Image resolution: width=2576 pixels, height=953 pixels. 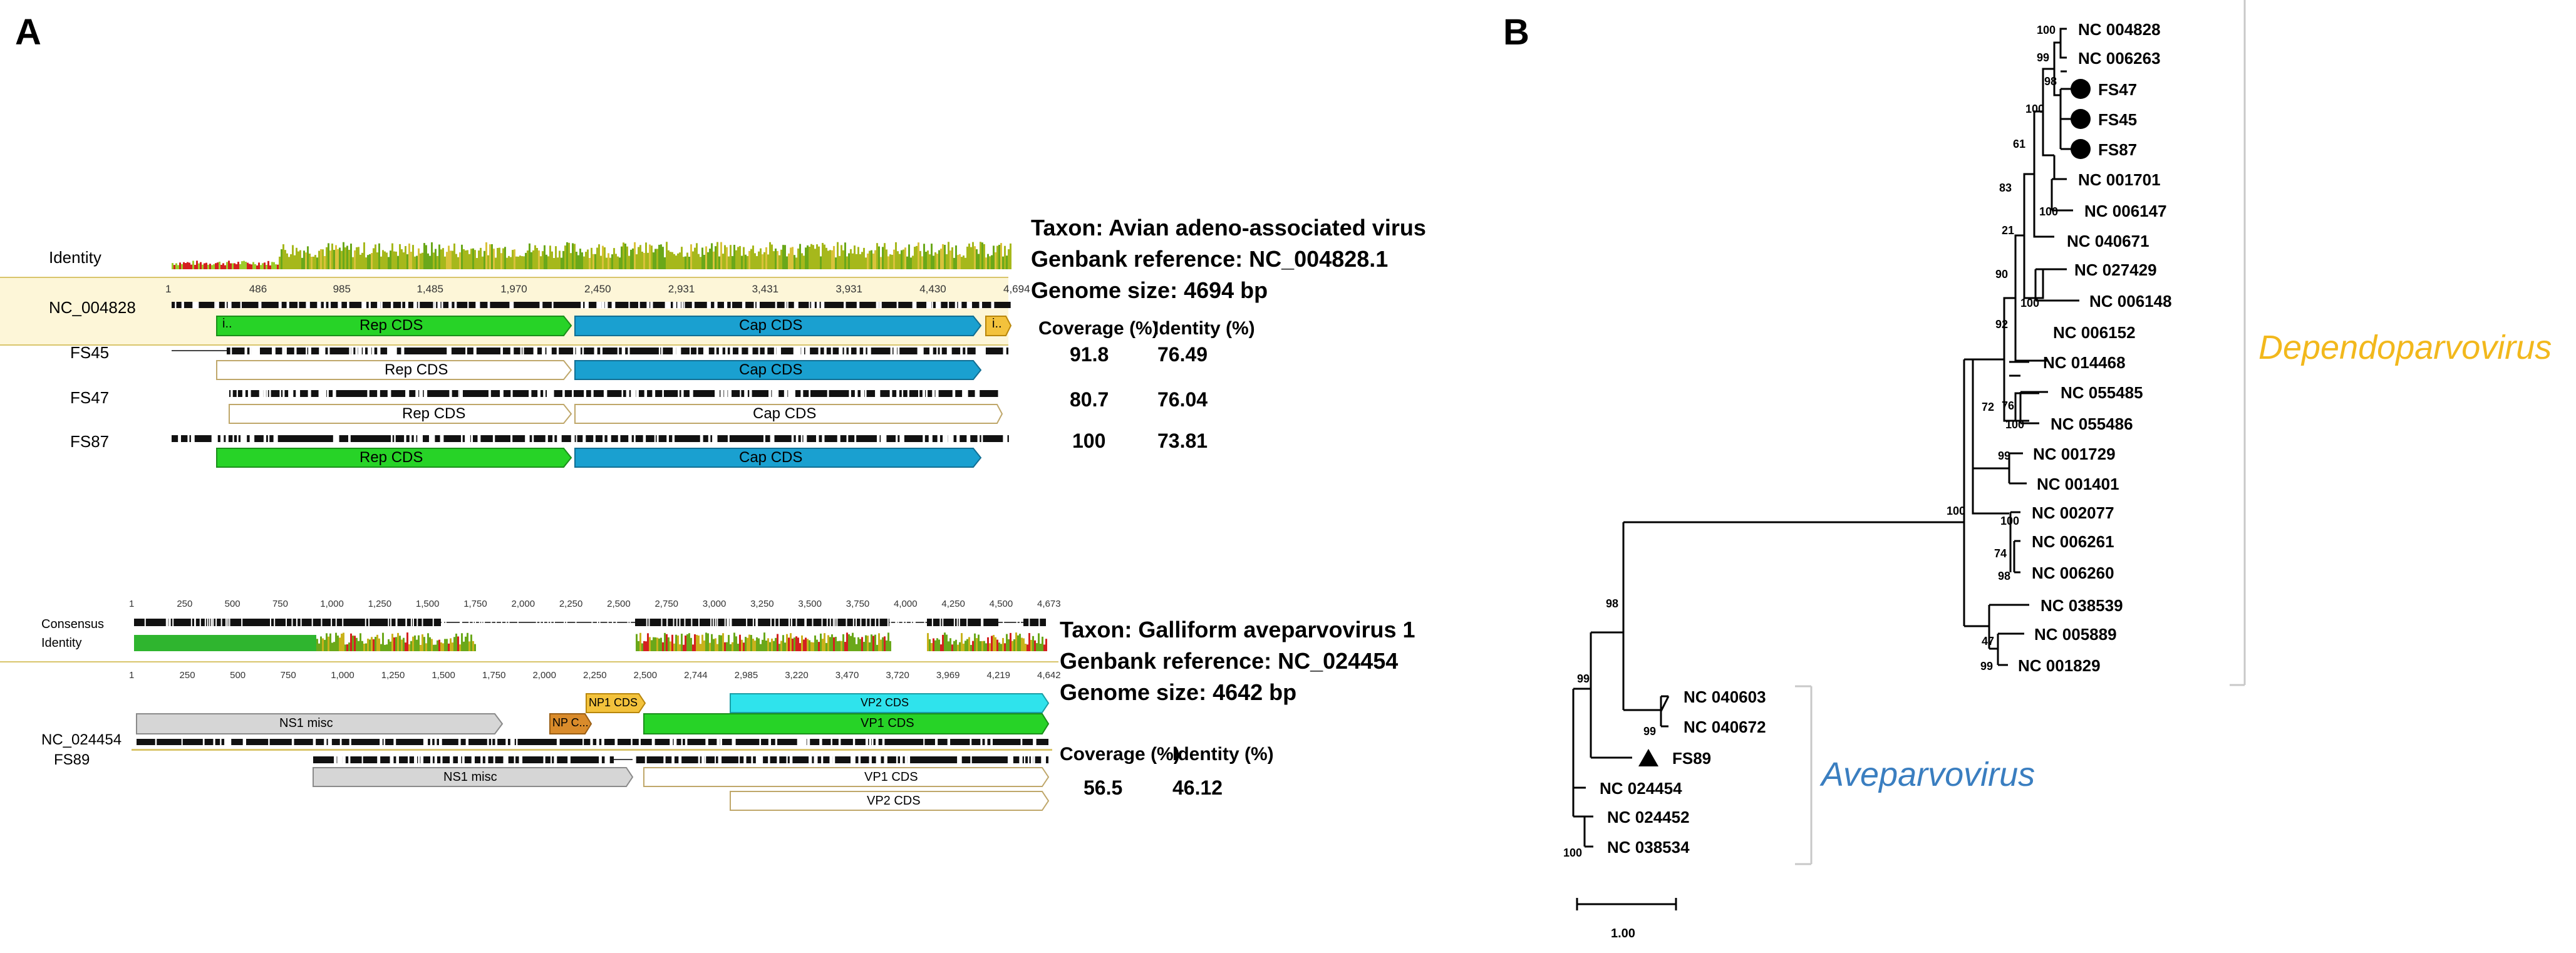 What do you see at coordinates (2019, 144) in the screenshot?
I see `bootstrap-value: 61` at bounding box center [2019, 144].